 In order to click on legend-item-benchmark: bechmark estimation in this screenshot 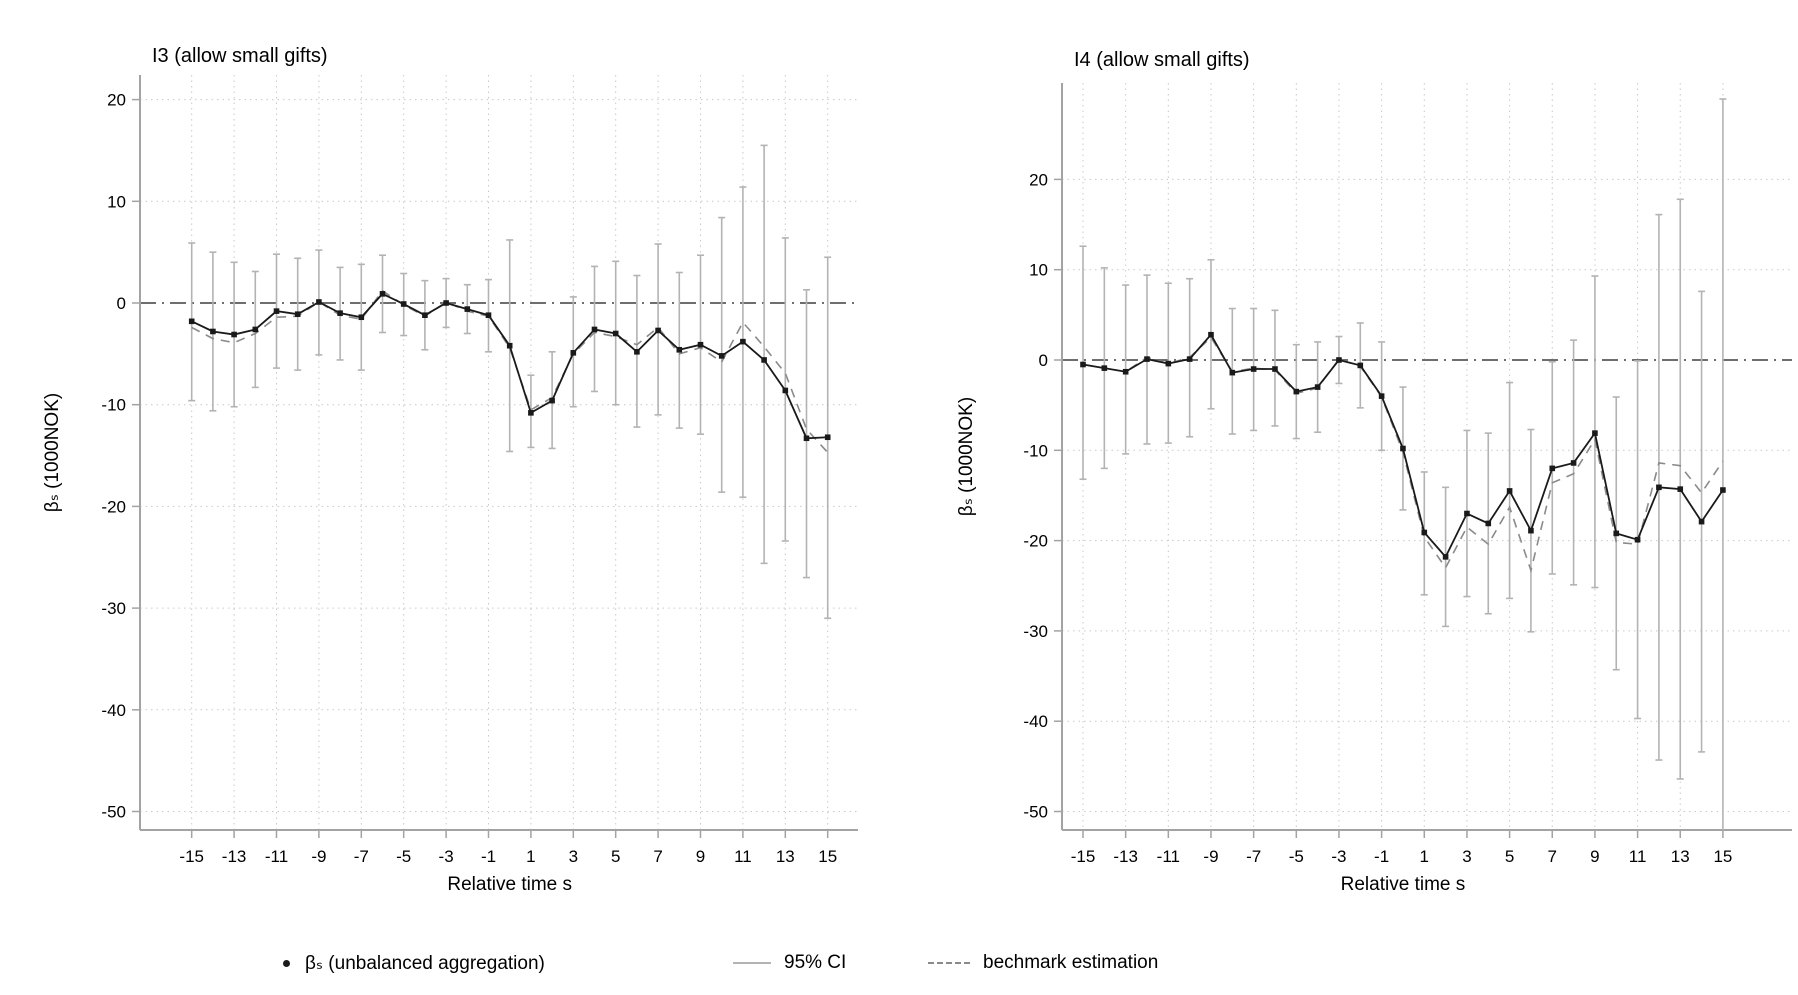, I will do `click(1043, 963)`.